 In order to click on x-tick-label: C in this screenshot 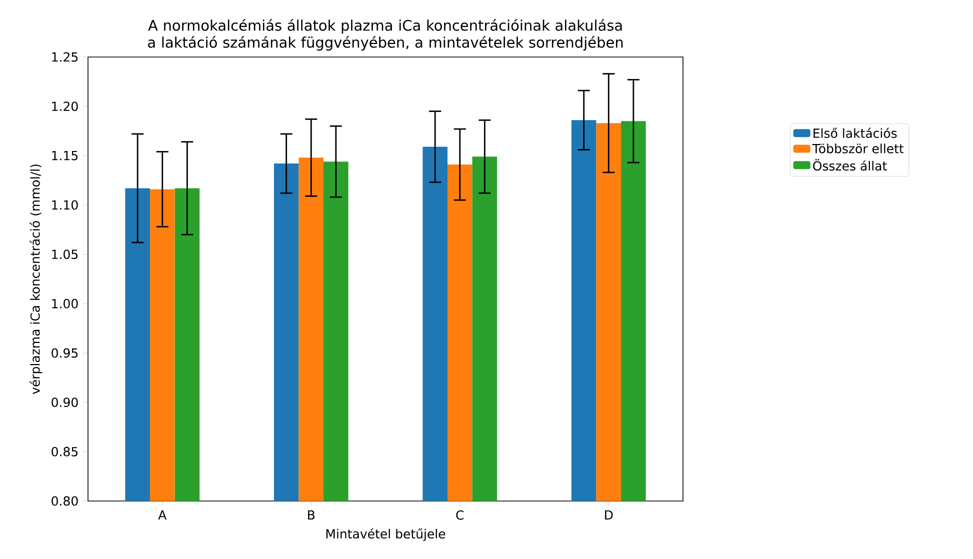, I will do `click(460, 515)`.